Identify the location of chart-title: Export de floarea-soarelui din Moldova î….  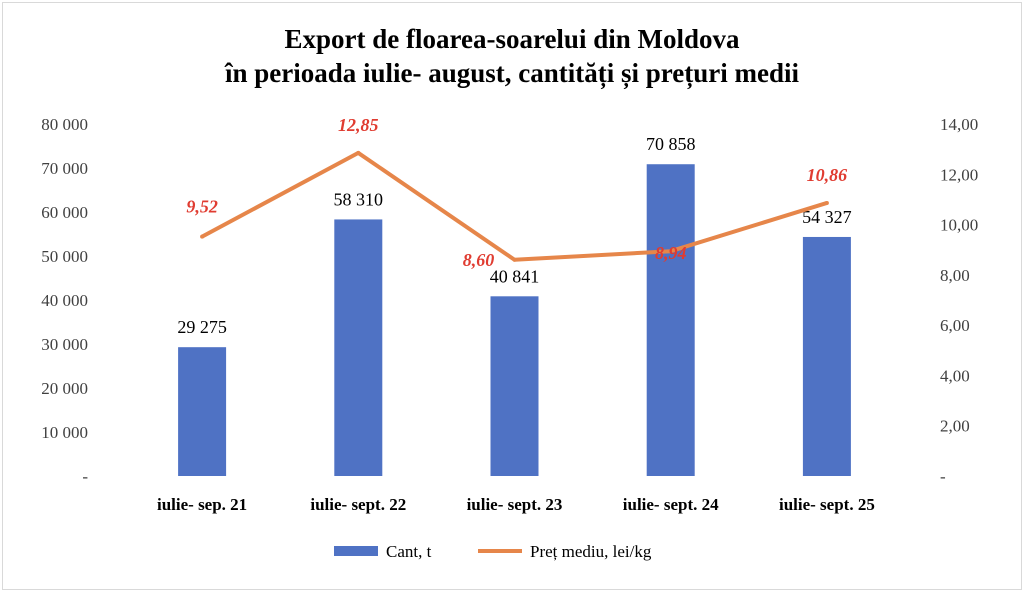
(512, 56).